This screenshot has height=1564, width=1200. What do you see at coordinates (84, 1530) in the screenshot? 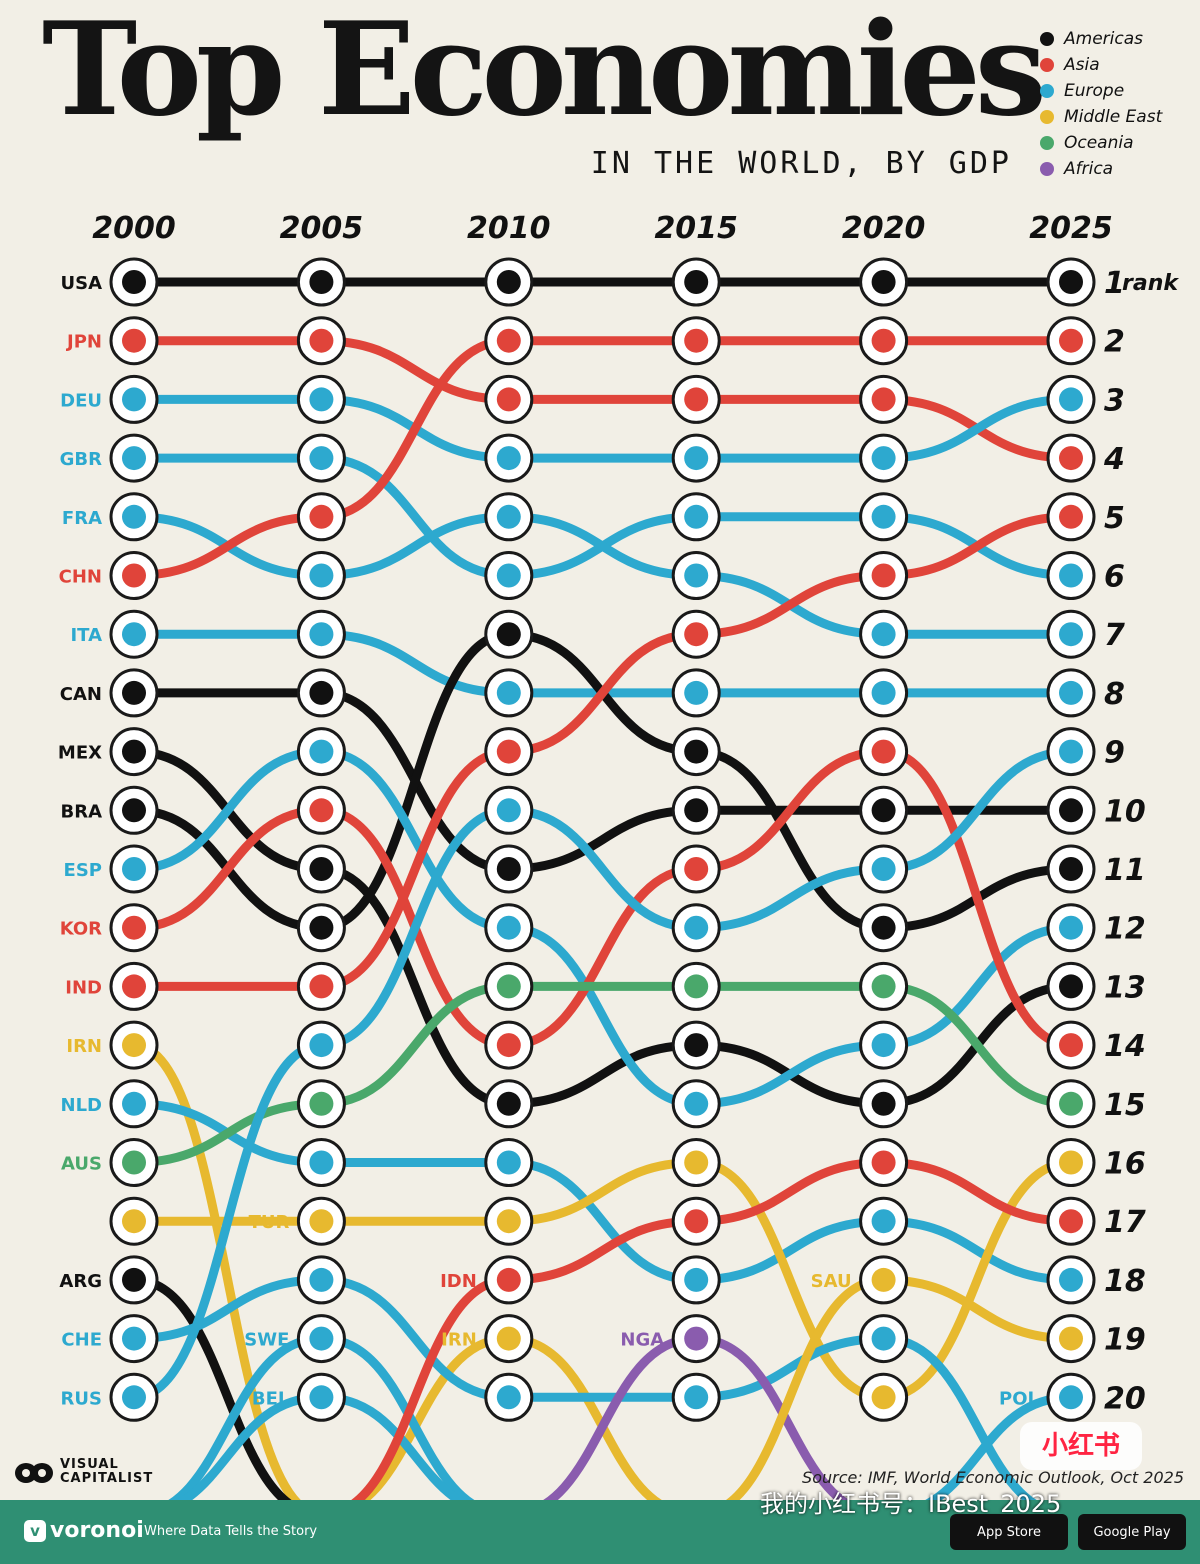
I see `voronoi-brand: v voronoi` at bounding box center [84, 1530].